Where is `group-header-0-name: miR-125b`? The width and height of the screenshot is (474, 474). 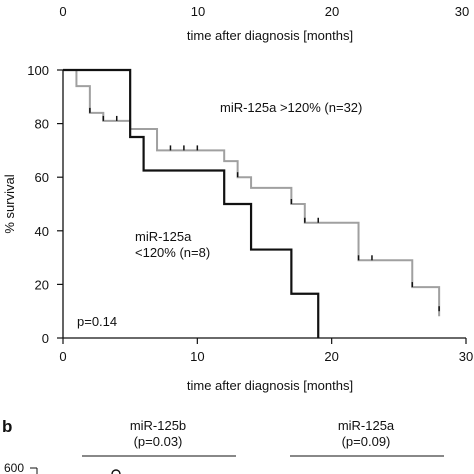 group-header-0-name: miR-125b is located at coordinates (158, 425).